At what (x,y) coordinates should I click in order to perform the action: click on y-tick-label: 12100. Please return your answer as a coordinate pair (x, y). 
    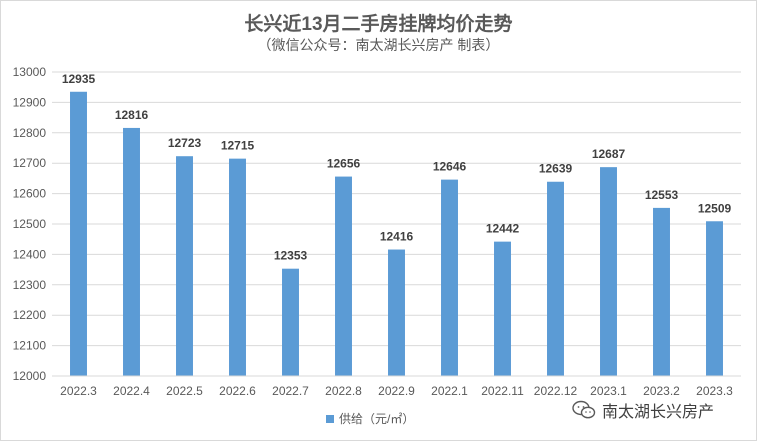
    Looking at the image, I should click on (30, 346).